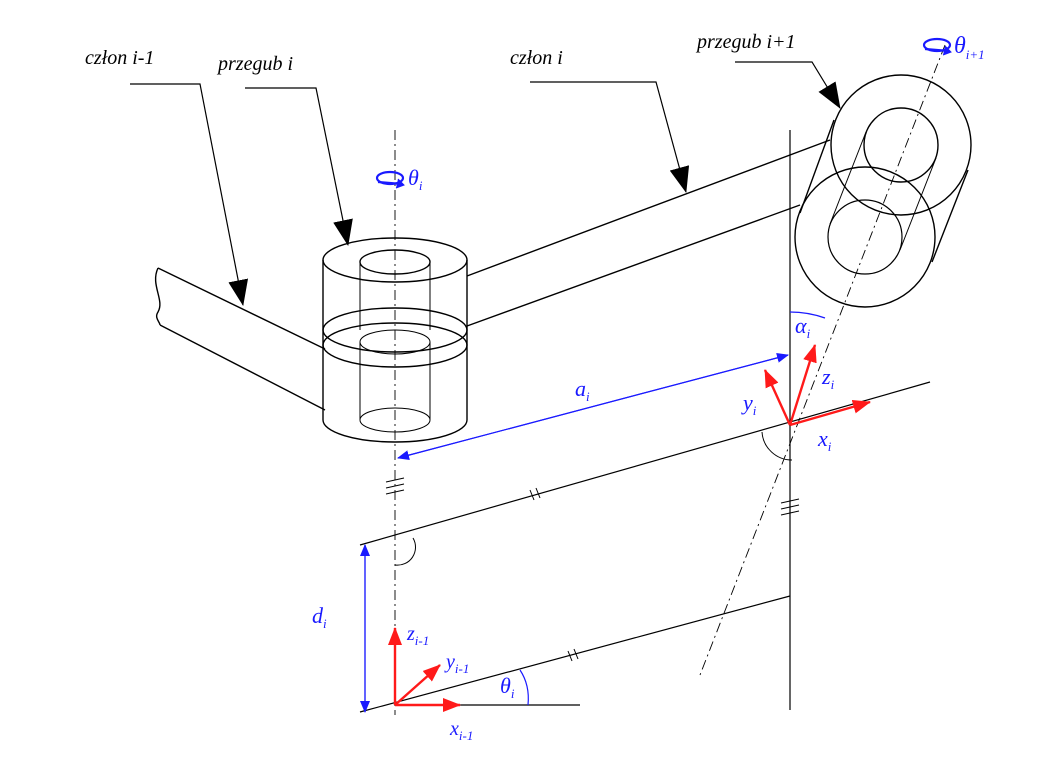 The width and height of the screenshot is (1050, 758). I want to click on symbol-a-i: ai, so click(582, 390).